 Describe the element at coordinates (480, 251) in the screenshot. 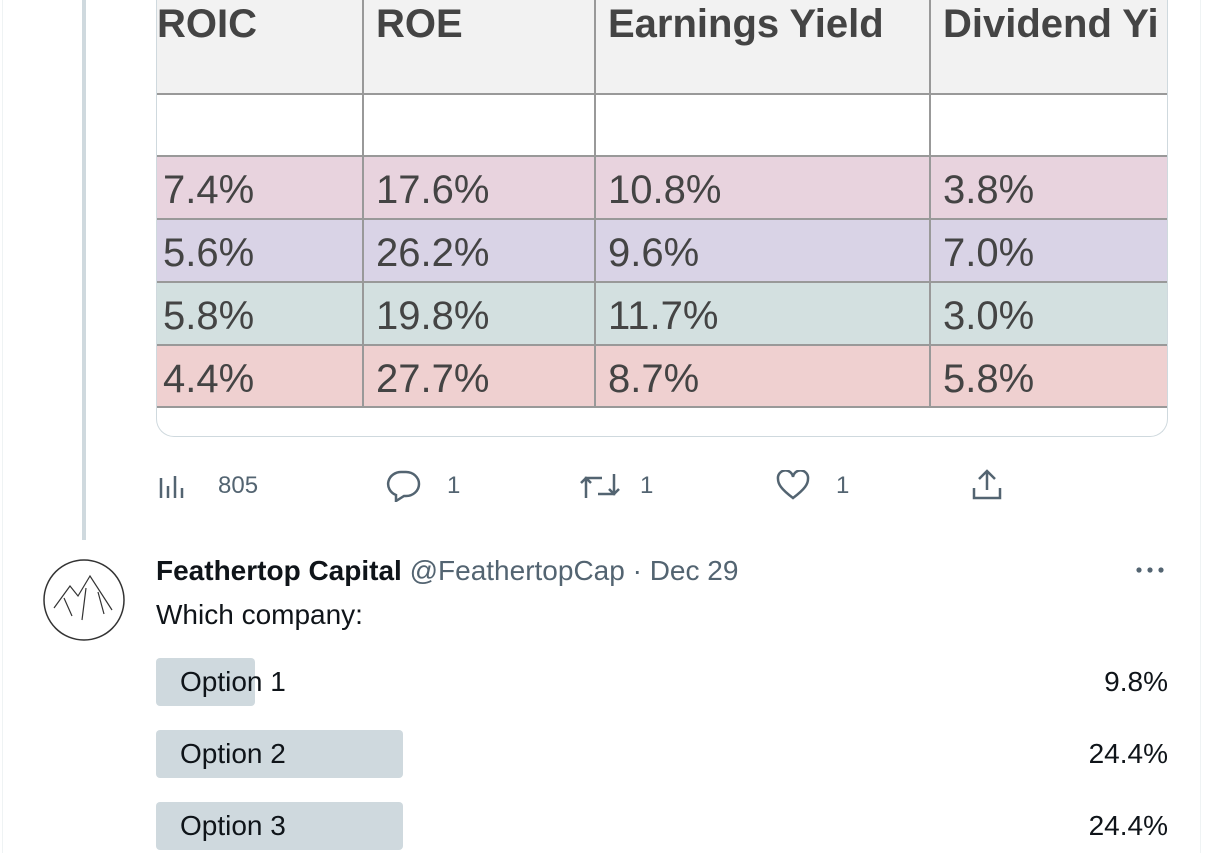

I see `table-cell: 26.2%` at that location.